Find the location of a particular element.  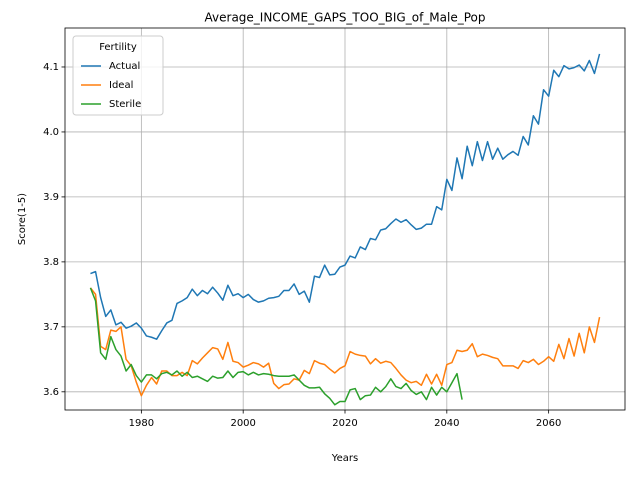

y-tick-label: 4.0 is located at coordinates (51, 132).